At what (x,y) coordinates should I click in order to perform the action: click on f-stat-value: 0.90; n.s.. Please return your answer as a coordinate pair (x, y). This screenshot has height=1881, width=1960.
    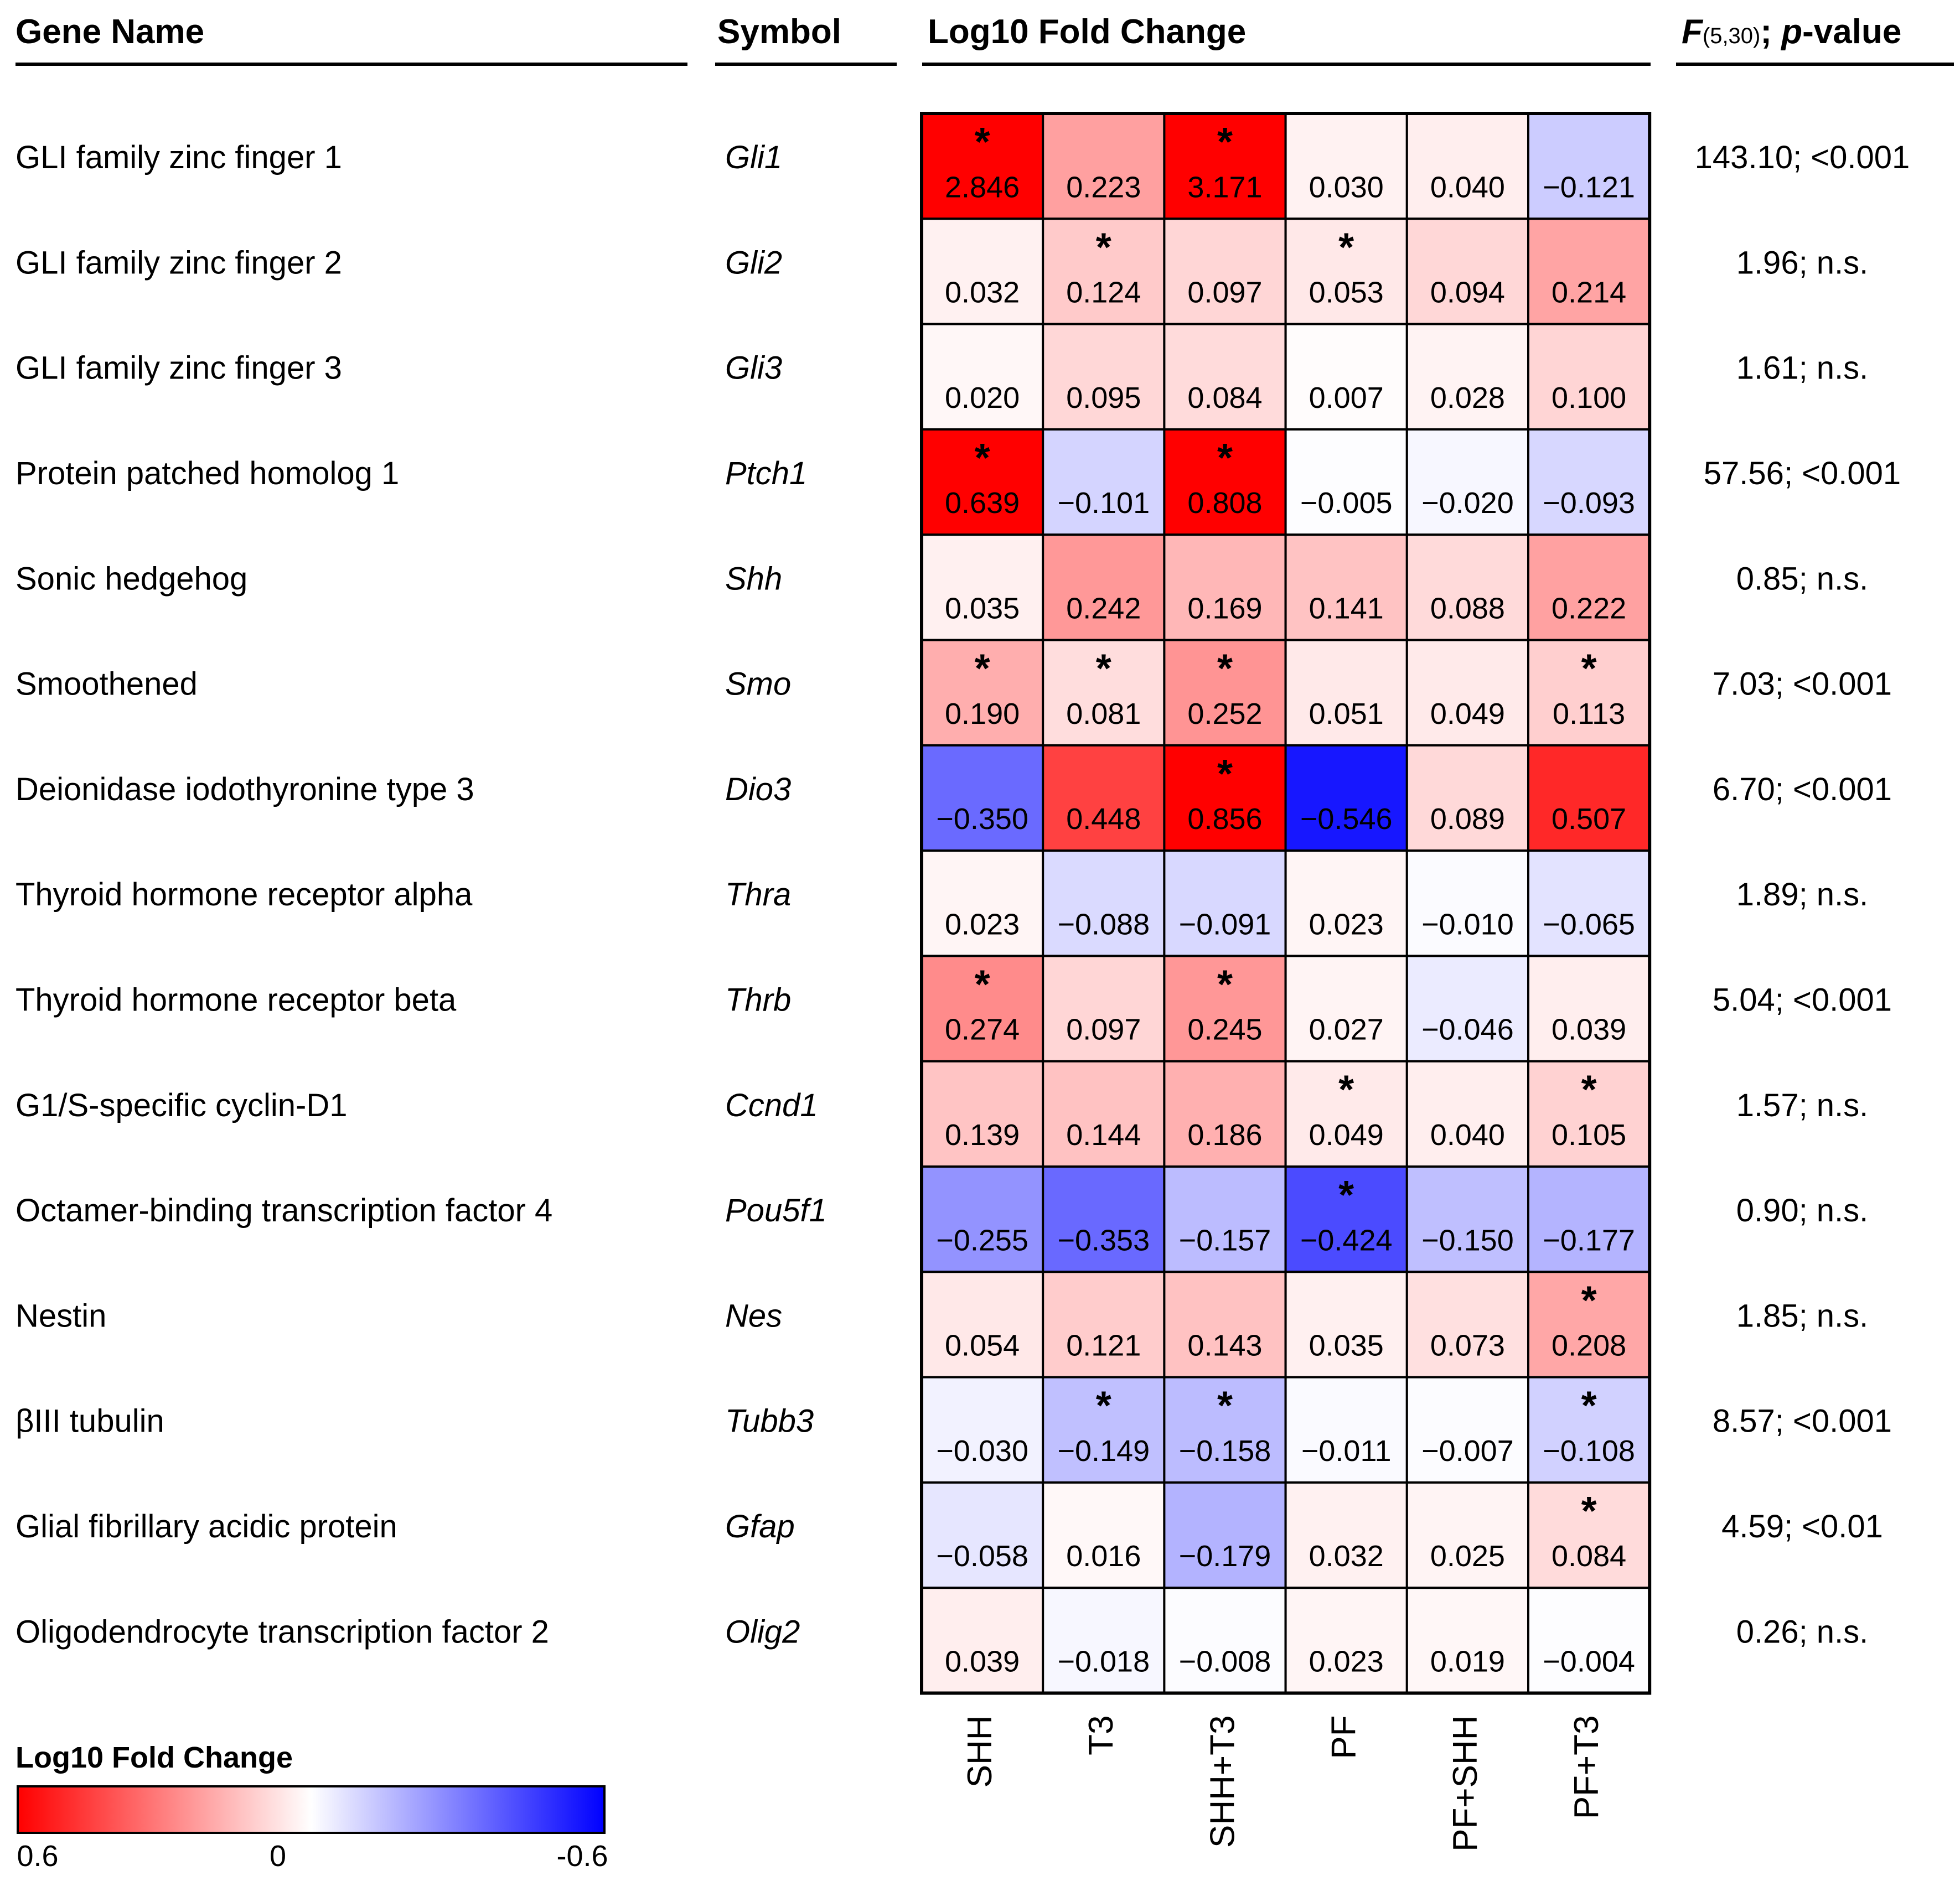
    Looking at the image, I should click on (1802, 1211).